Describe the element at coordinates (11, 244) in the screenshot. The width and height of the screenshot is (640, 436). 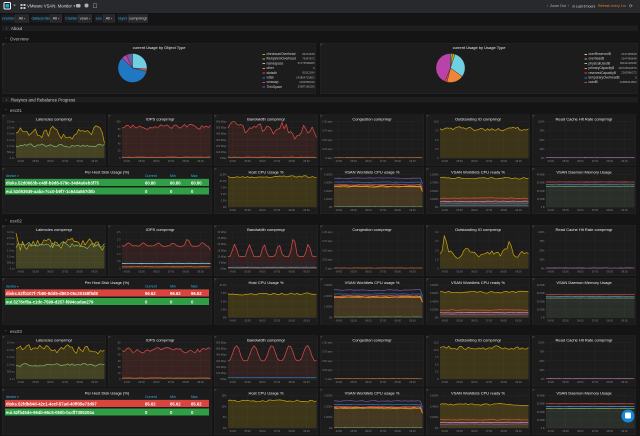
I see `svg-text: 2.0 ms` at that location.